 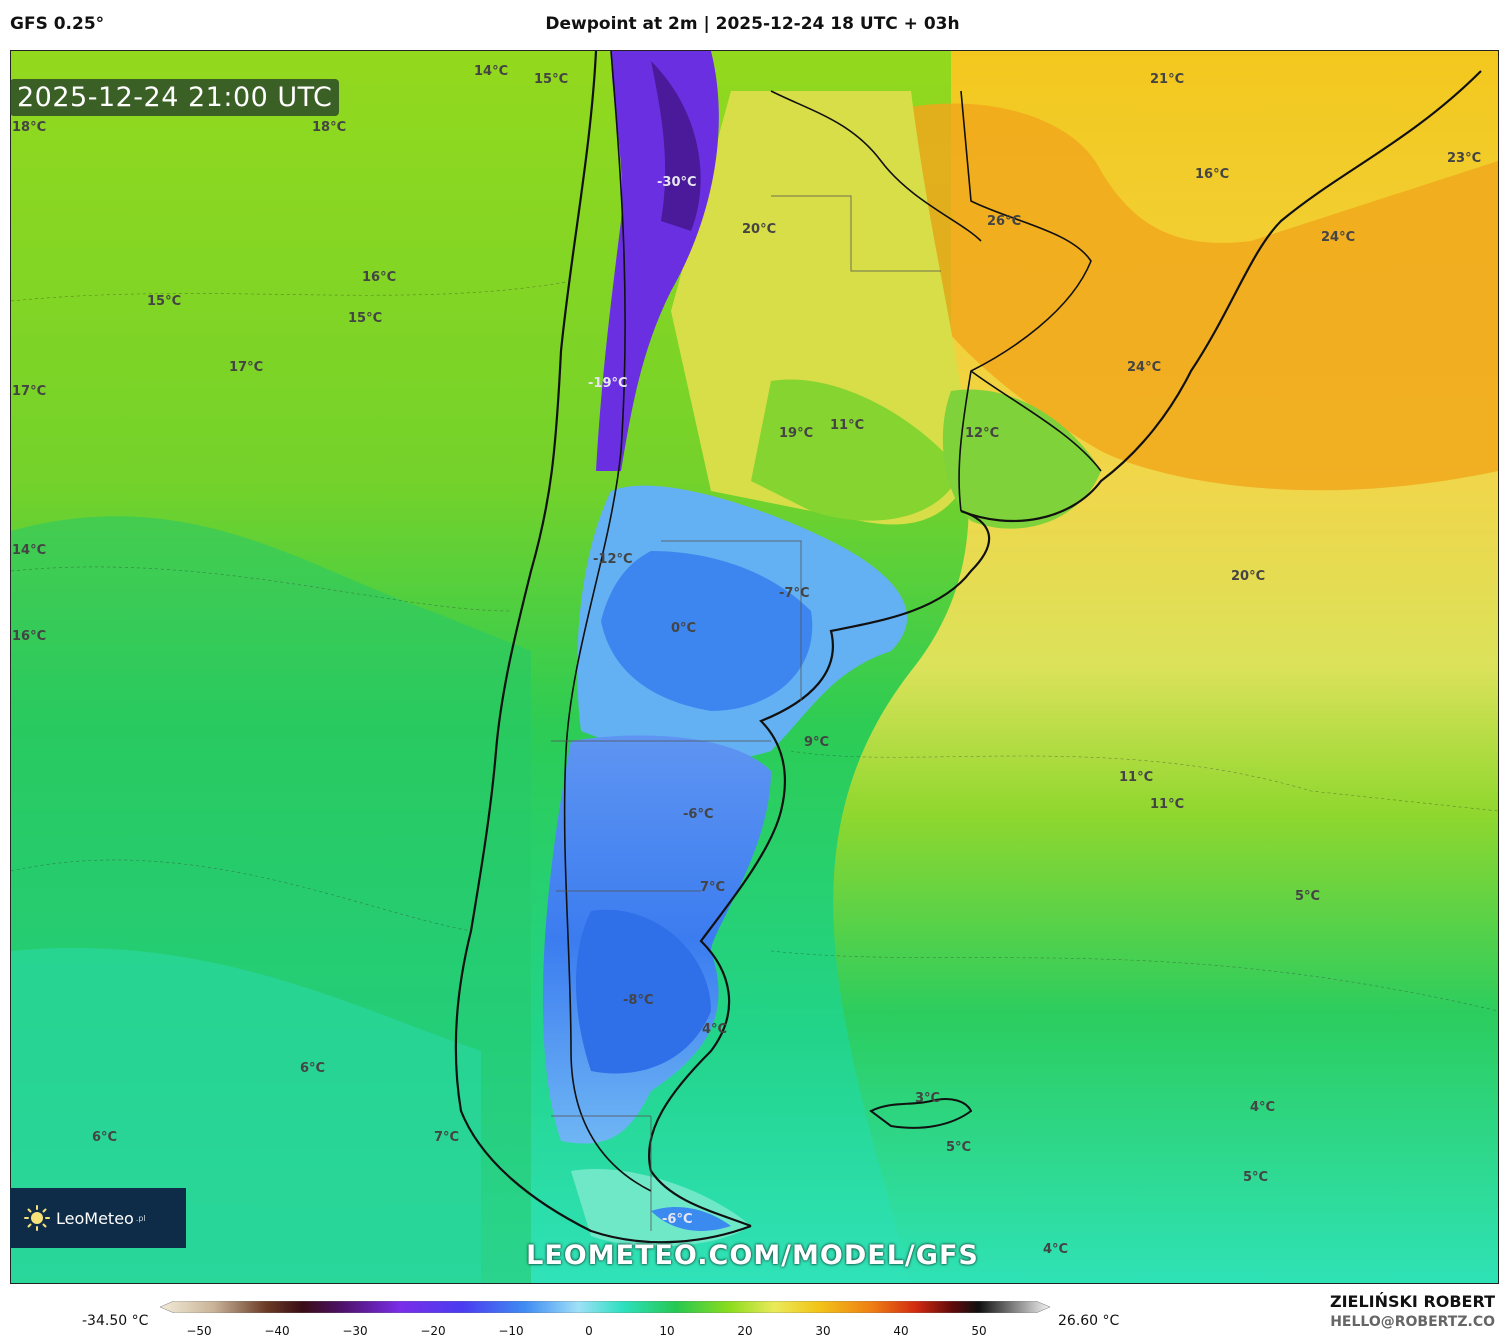 What do you see at coordinates (277, 1331) in the screenshot?
I see `legend-tick: −40` at bounding box center [277, 1331].